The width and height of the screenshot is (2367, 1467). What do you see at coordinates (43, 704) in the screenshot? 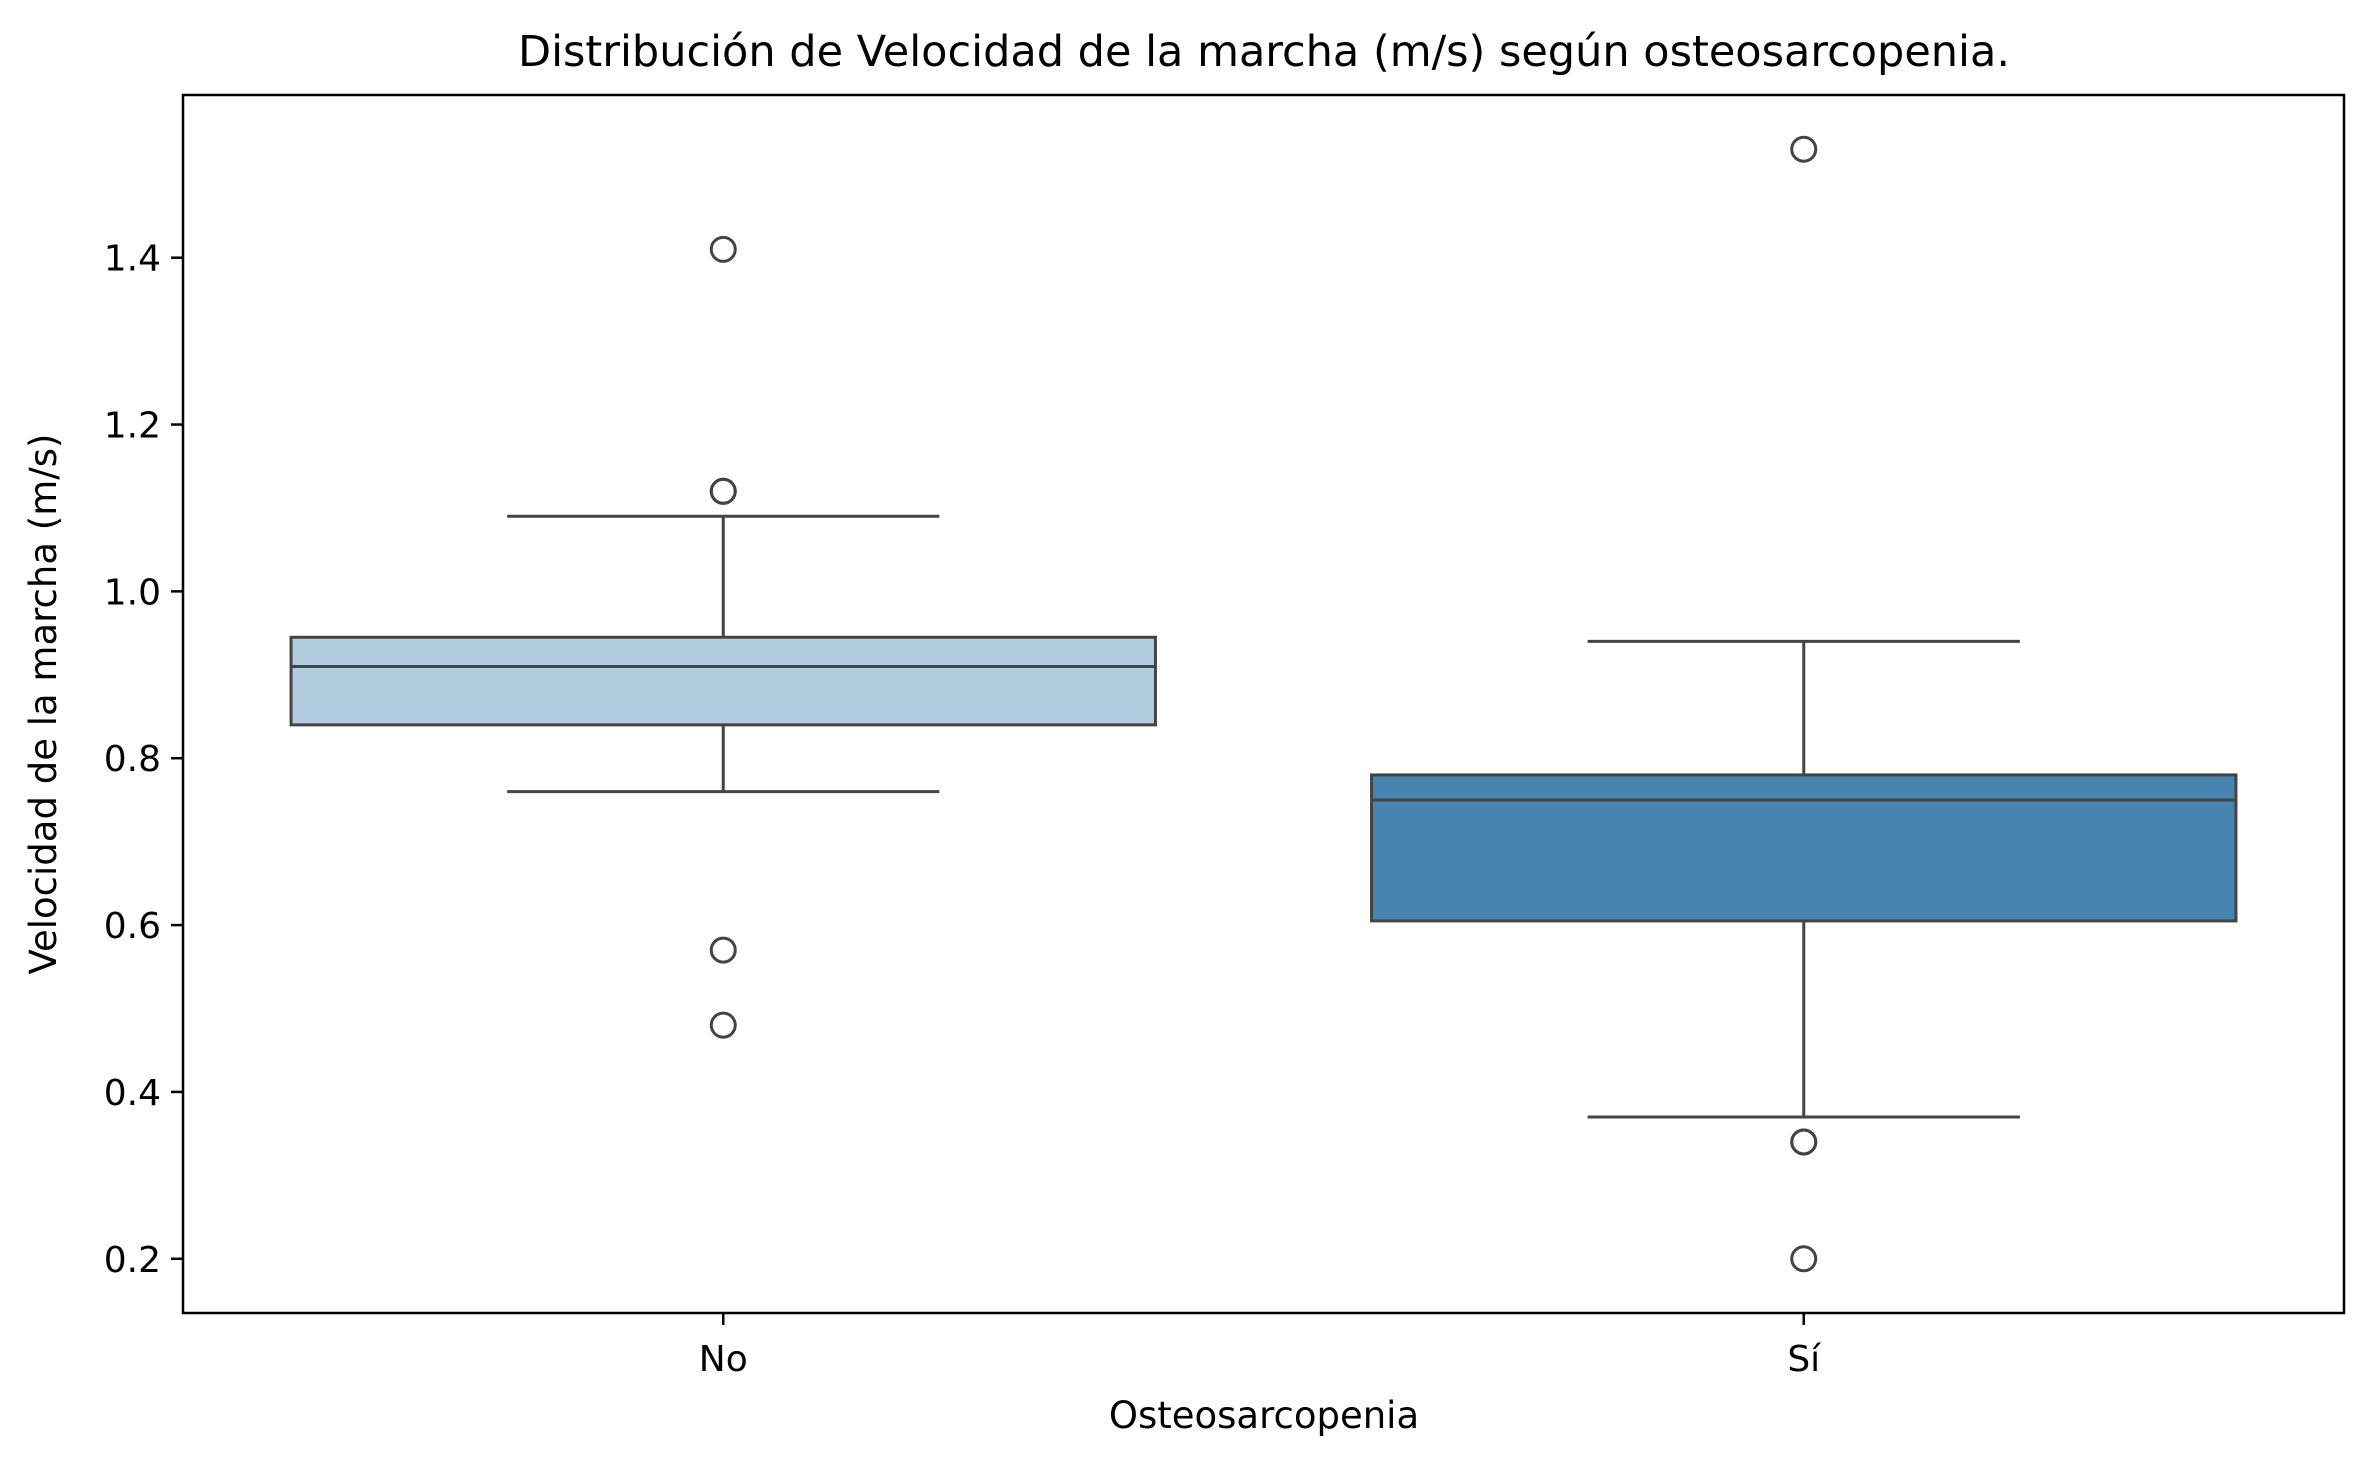
I see `y-axis-label: Velocidad de la marcha (m/s)` at bounding box center [43, 704].